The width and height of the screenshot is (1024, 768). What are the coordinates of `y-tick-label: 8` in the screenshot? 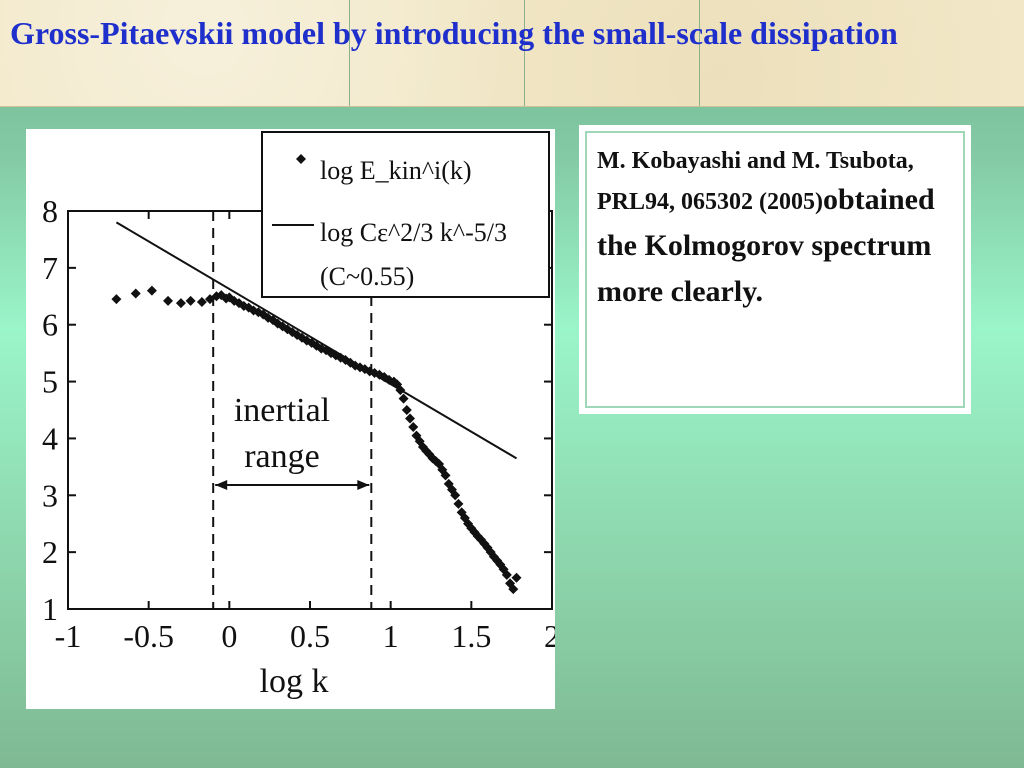 It's located at (50, 211).